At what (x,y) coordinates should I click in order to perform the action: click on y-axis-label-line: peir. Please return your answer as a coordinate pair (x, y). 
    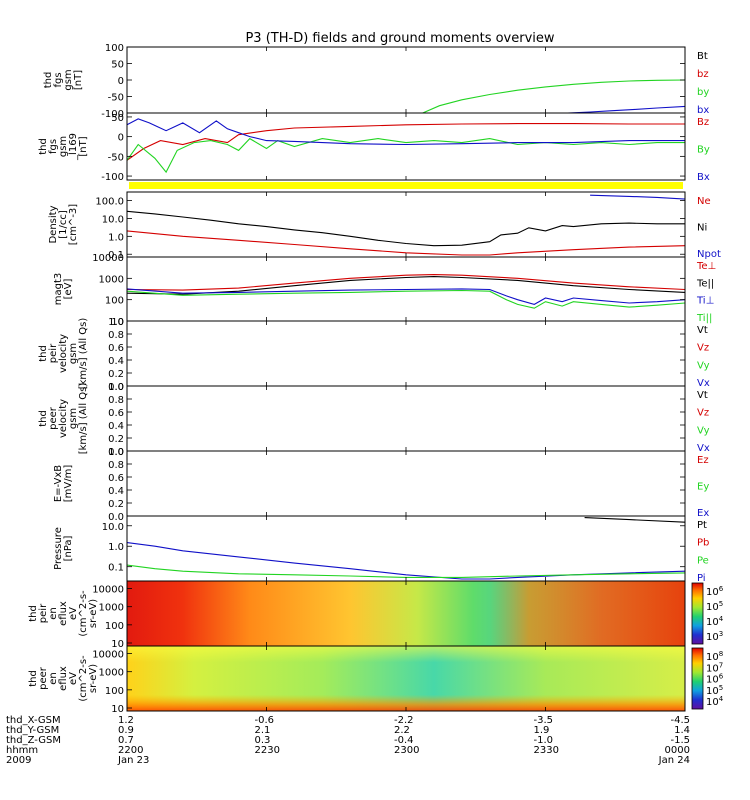
    Looking at the image, I should click on (53, 353).